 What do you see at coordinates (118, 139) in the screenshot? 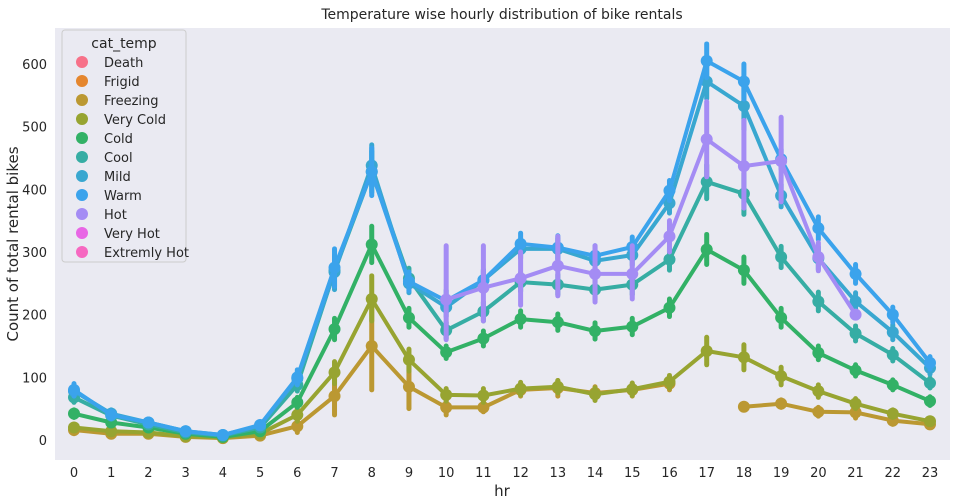
I see `legend-label: Cold` at bounding box center [118, 139].